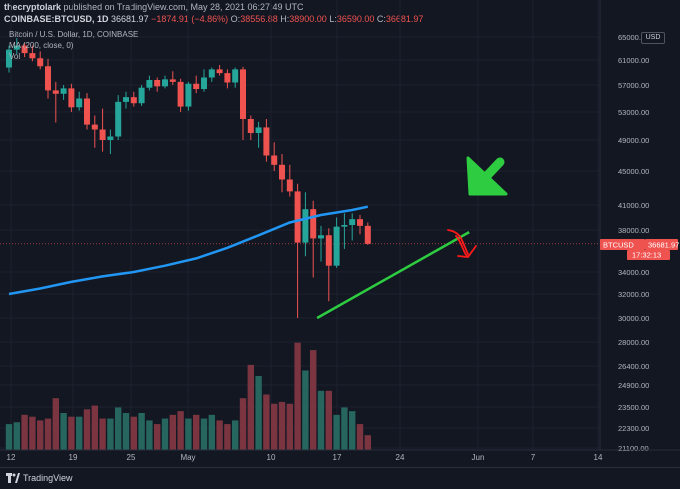 This screenshot has height=489, width=680. Describe the element at coordinates (653, 38) in the screenshot. I see `currency-badge: USD` at that location.